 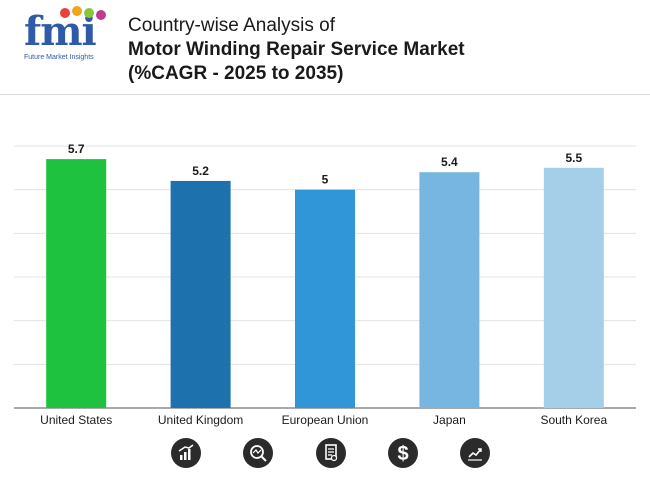 What do you see at coordinates (449, 162) in the screenshot?
I see `data-label: 5.4` at bounding box center [449, 162].